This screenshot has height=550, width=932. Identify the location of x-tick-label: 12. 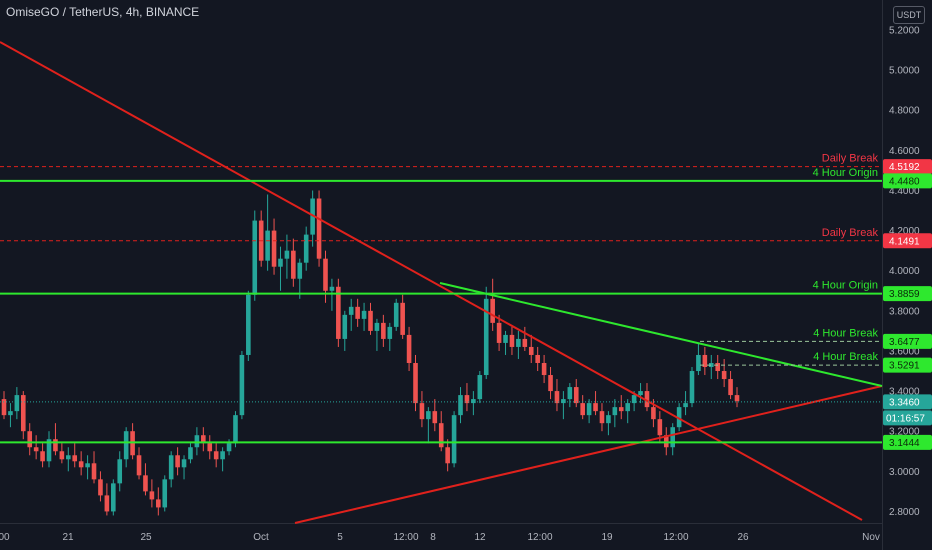
(480, 537).